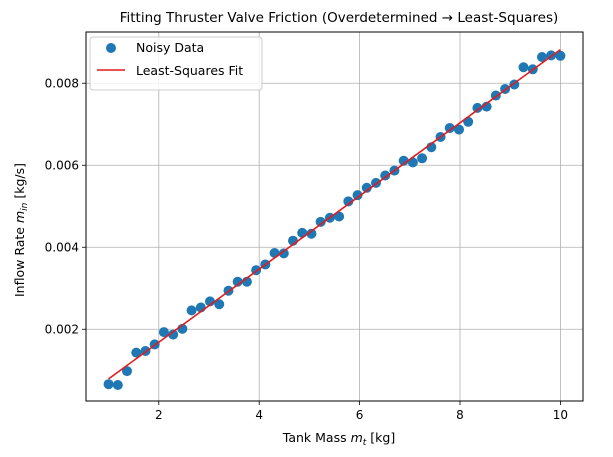  I want to click on legend-label-least-squares-fit: Least-Squares Fit, so click(189, 70).